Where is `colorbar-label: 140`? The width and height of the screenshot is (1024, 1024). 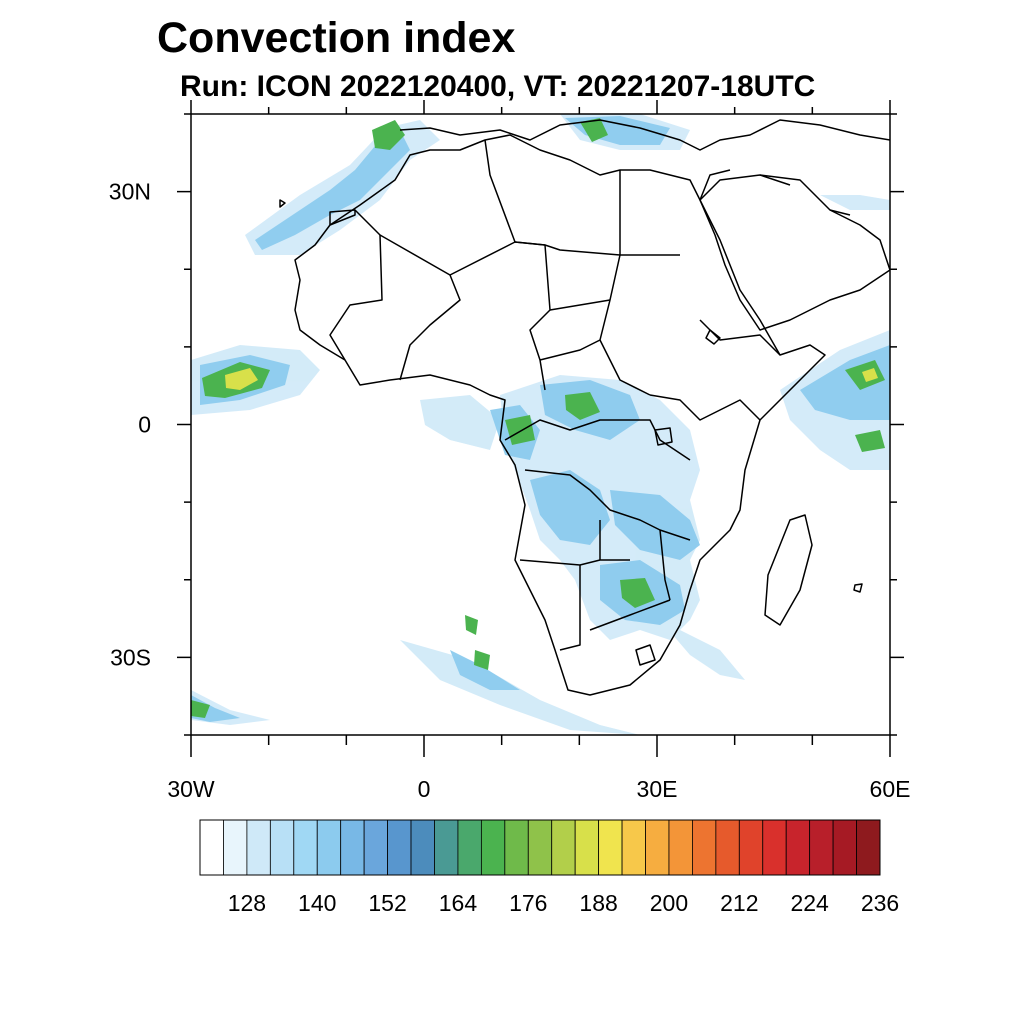 colorbar-label: 140 is located at coordinates (317, 903).